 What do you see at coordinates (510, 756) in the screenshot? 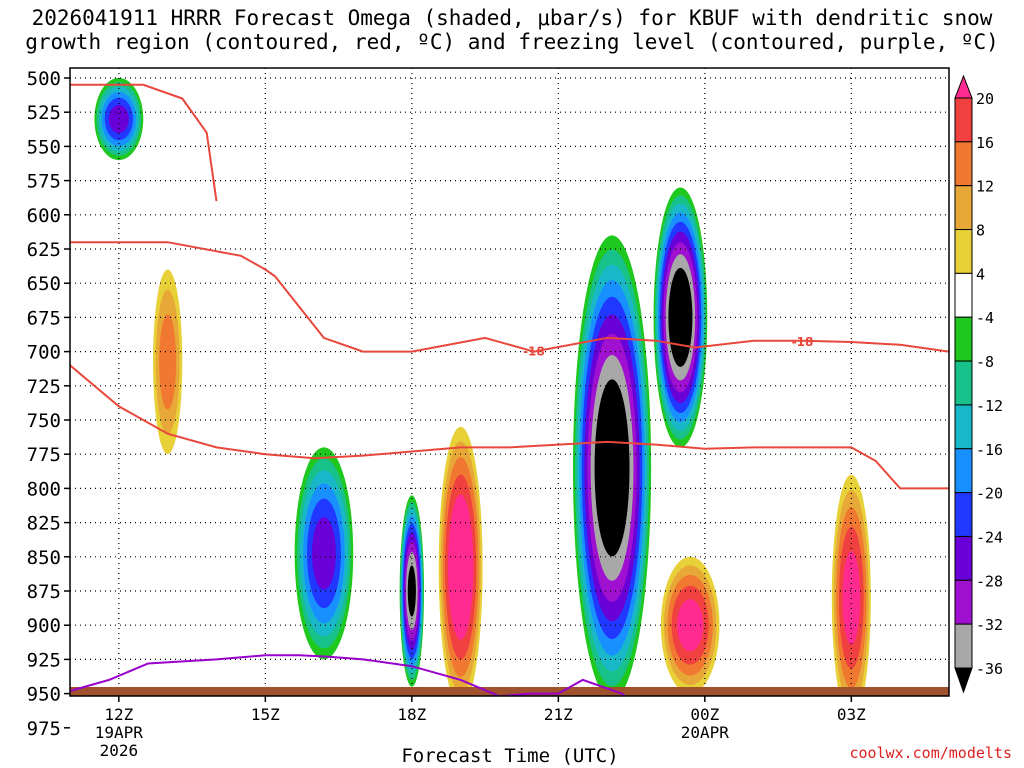
I see `x-axis-label: Forecast Time (UTC)` at bounding box center [510, 756].